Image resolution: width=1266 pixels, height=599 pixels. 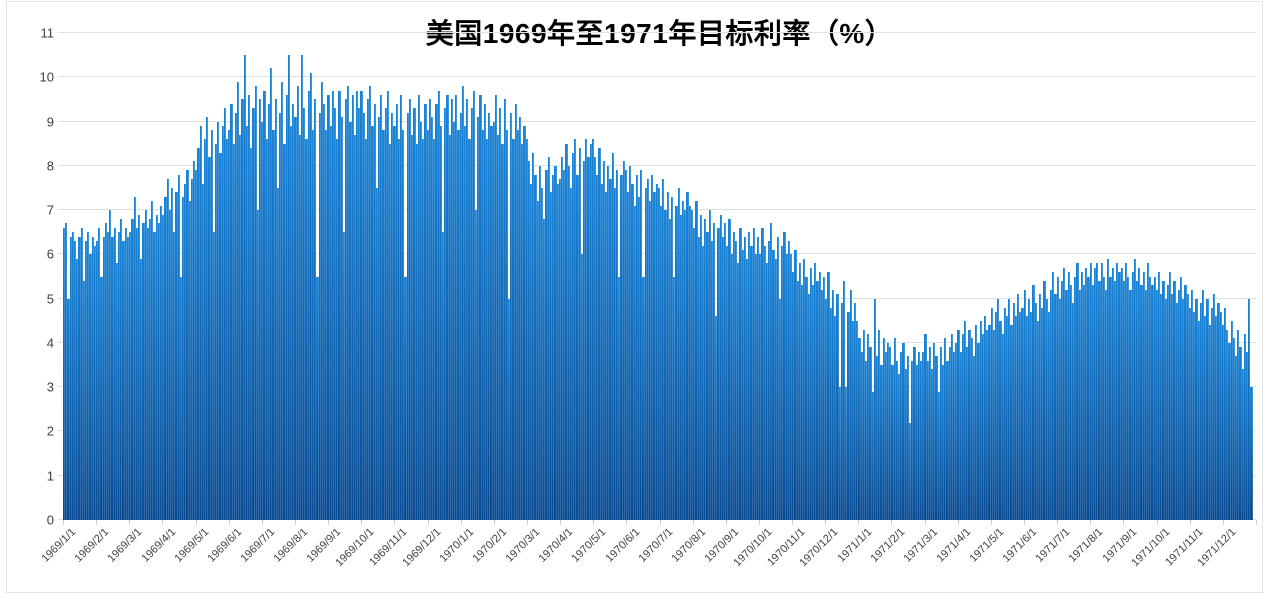 I want to click on y-tick-label: 7, so click(x=50, y=210).